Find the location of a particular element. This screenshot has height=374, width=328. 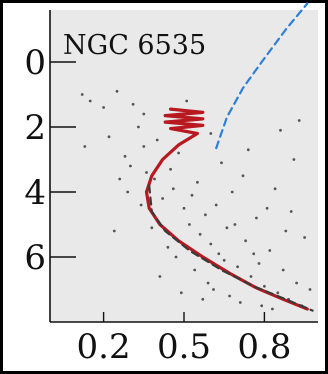

y-tick-label-3: 6 is located at coordinates (35, 258).